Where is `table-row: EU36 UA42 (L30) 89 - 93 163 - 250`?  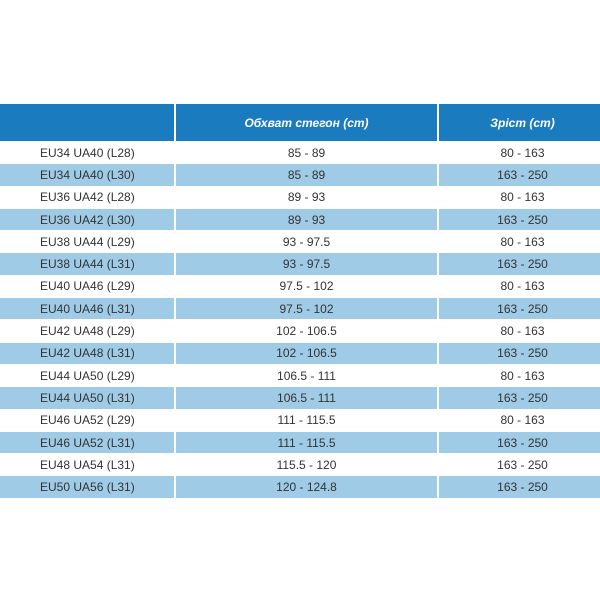 table-row: EU36 UA42 (L30) 89 - 93 163 - 250 is located at coordinates (300, 219).